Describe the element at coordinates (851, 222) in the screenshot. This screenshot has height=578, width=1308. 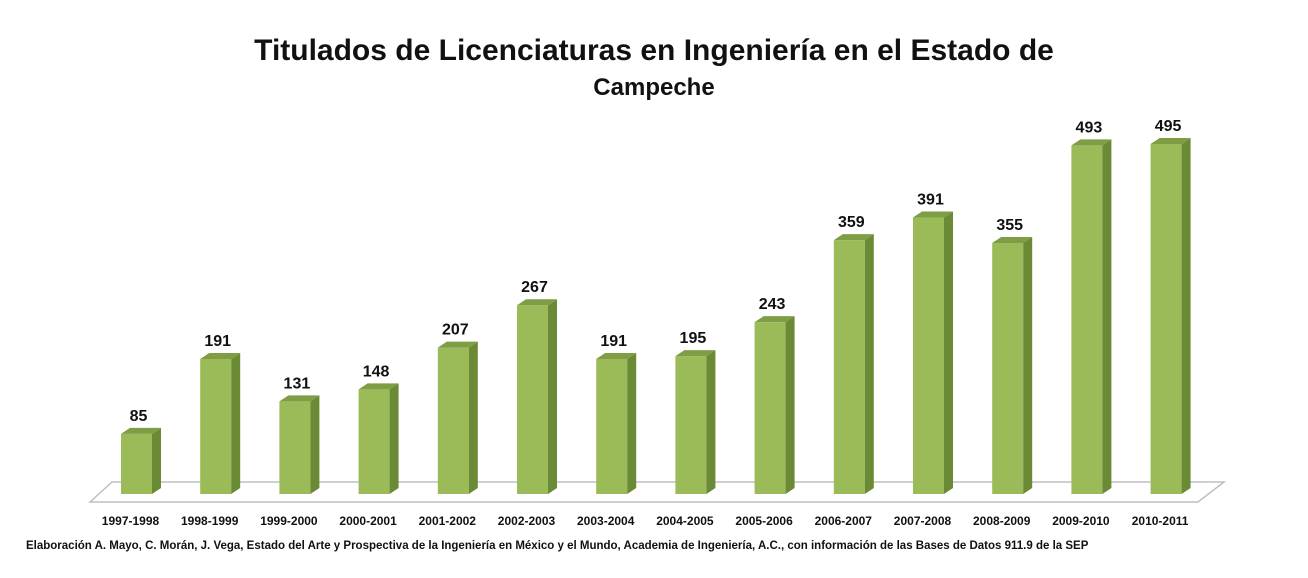
I see `data-label-2006-2007: 359` at that location.